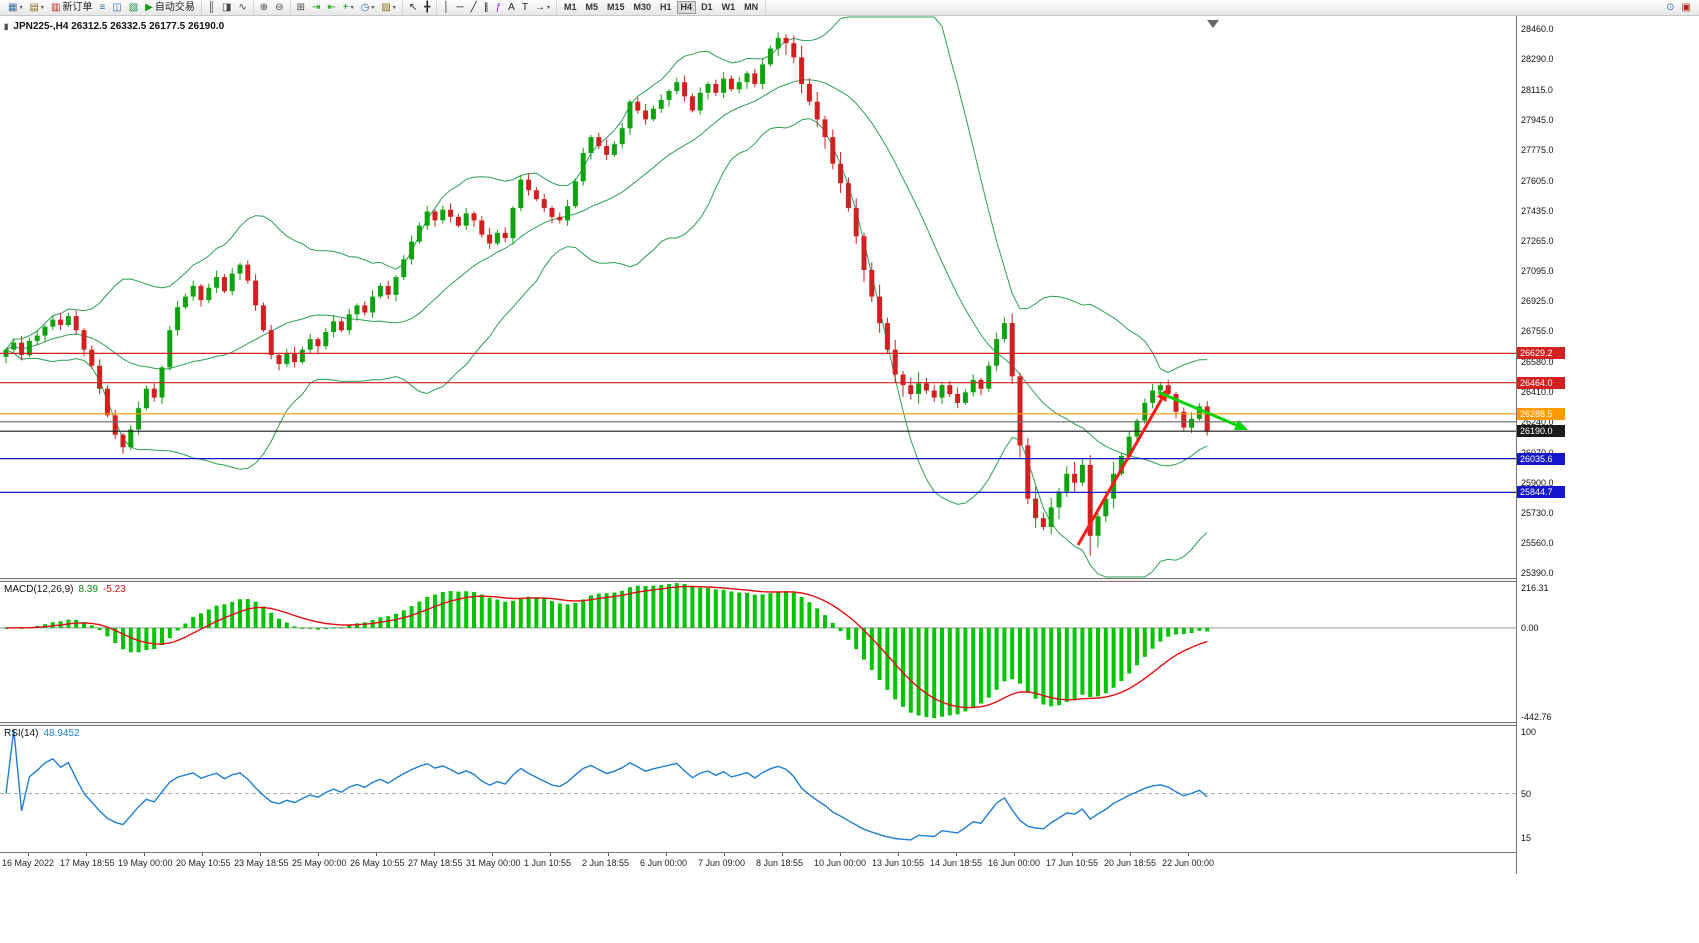 Image resolution: width=1699 pixels, height=943 pixels. I want to click on timeframe-w1: W1, so click(729, 7).